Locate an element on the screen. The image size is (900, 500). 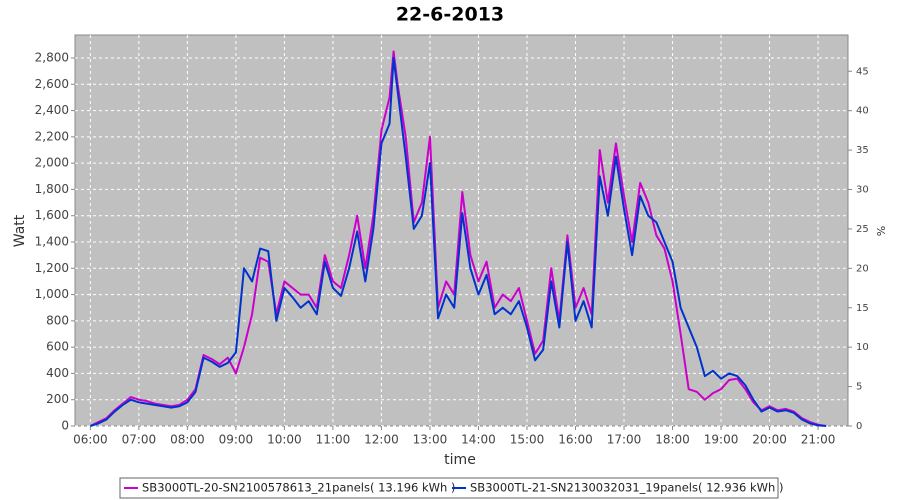
y2-tick-label: 35 is located at coordinates (862, 150).